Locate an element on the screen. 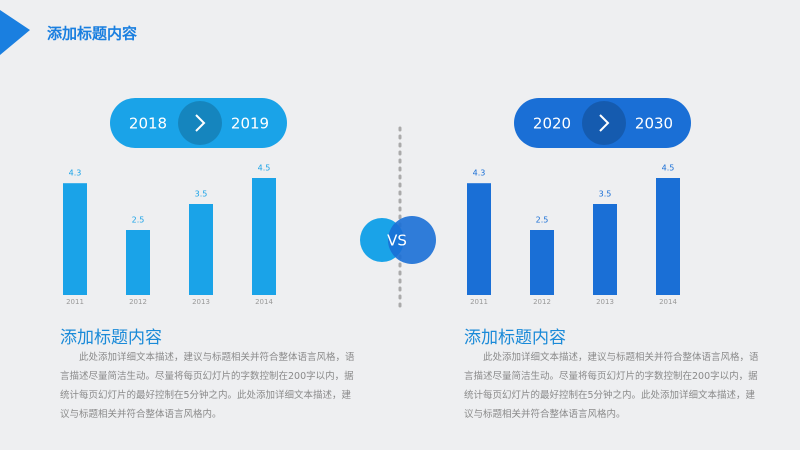  header-title: 添加标题内容 is located at coordinates (92, 34).